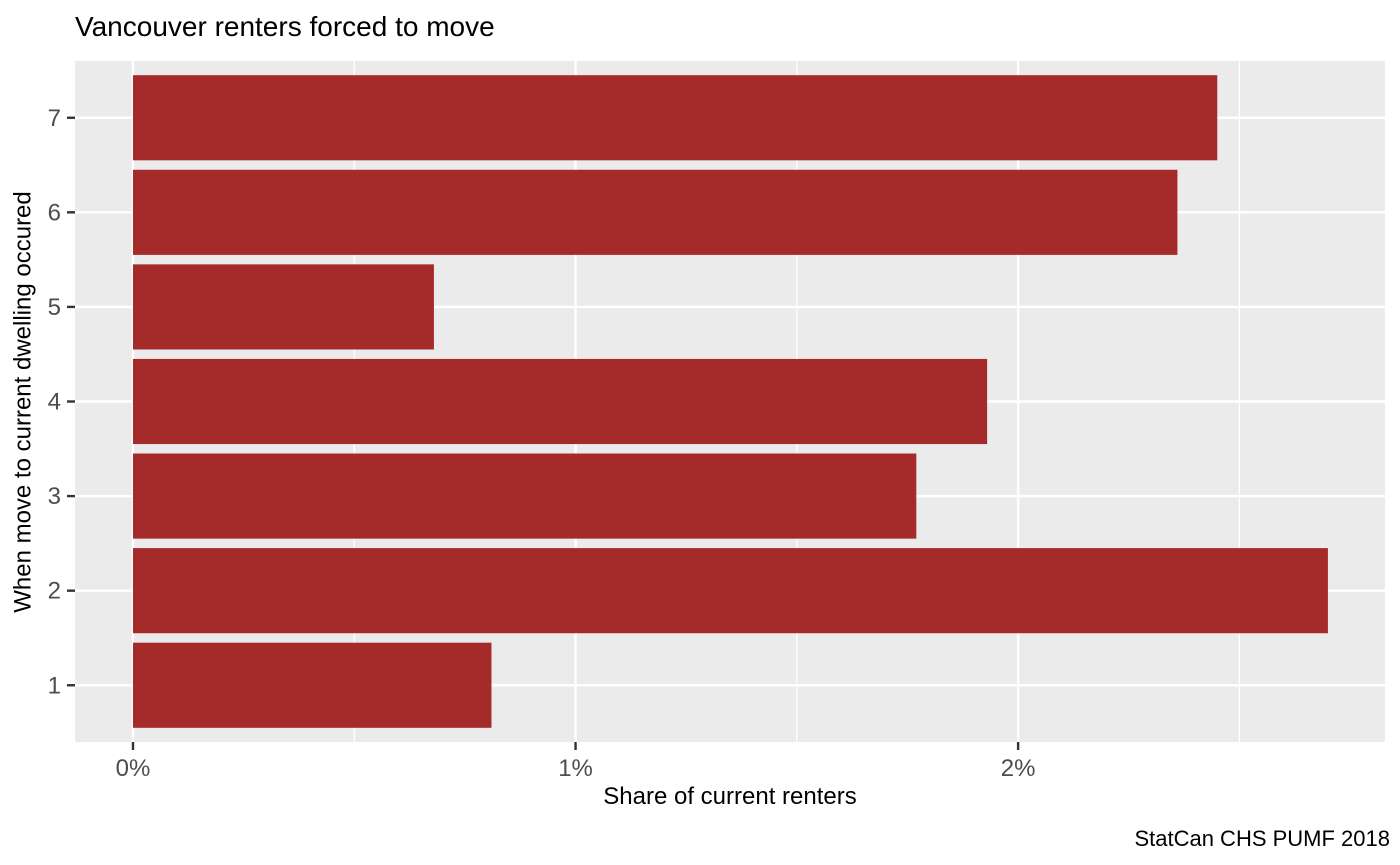 This screenshot has height=865, width=1400. Describe the element at coordinates (54, 685) in the screenshot. I see `y-axis-tick-label: 1` at that location.